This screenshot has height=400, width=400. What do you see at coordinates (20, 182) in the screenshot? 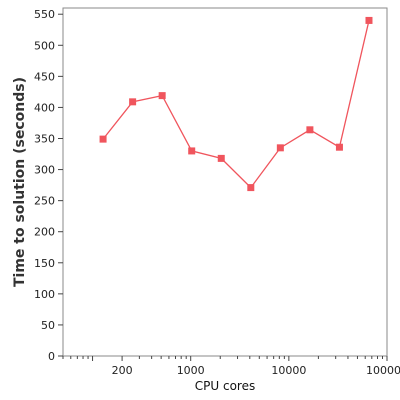
I see `y-axis-title: Time to solution (seconds)` at bounding box center [20, 182].